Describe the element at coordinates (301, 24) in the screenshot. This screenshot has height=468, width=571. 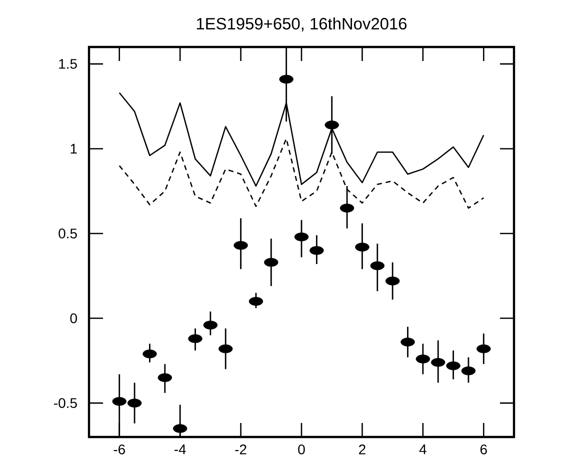
I see `chart-title: 1ES1959+650, 16thNov2016` at that location.